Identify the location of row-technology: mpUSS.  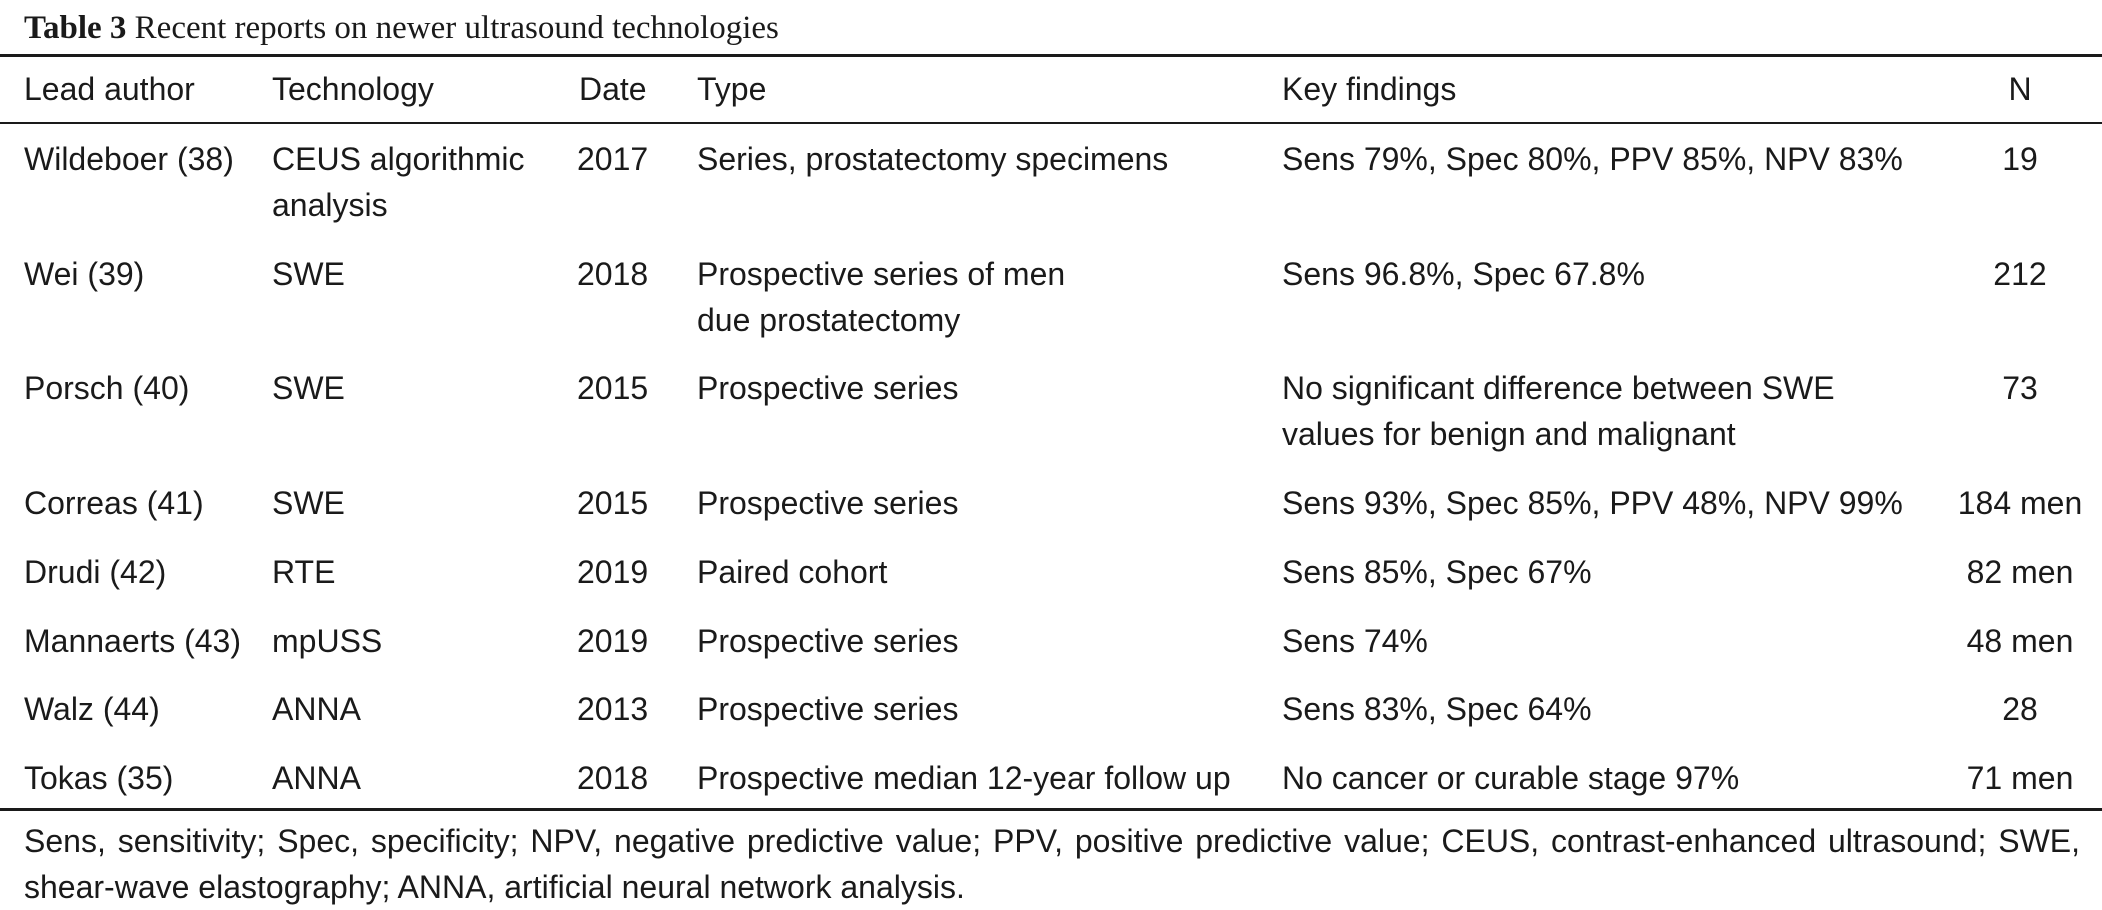
(327, 641).